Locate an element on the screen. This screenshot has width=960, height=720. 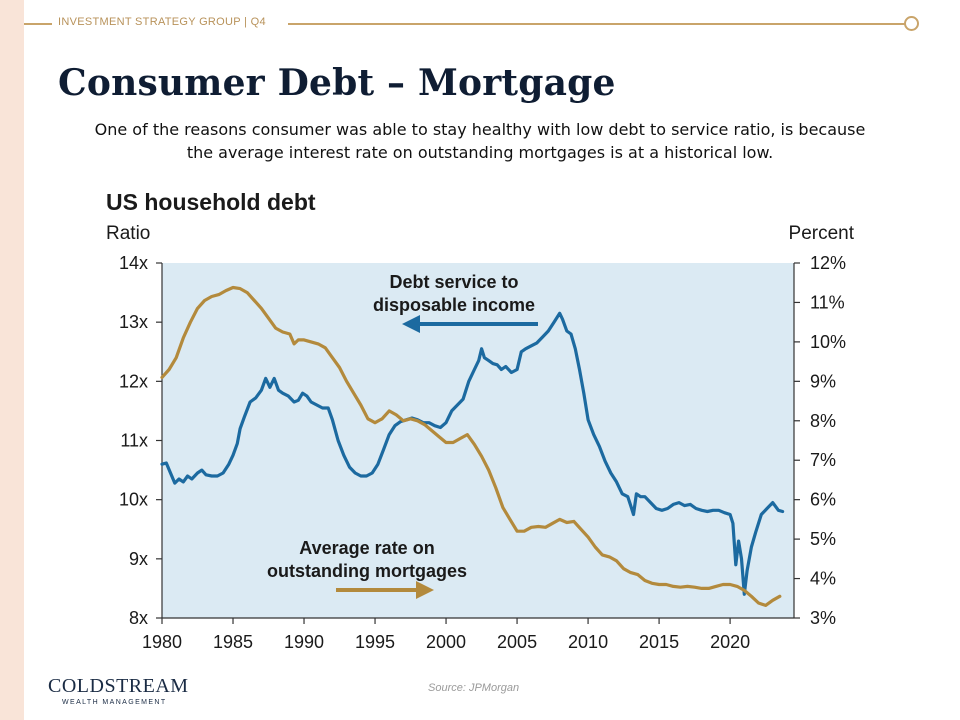
right-tick-label: 10% is located at coordinates (828, 342).